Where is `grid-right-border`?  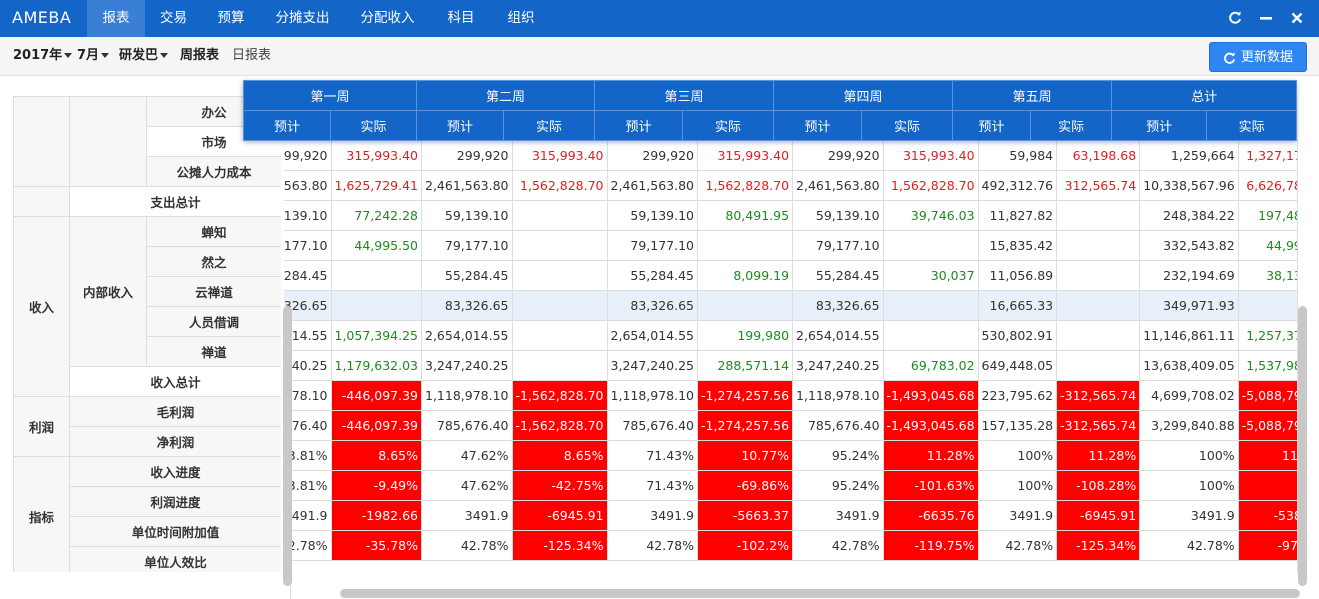 grid-right-border is located at coordinates (1297, 334).